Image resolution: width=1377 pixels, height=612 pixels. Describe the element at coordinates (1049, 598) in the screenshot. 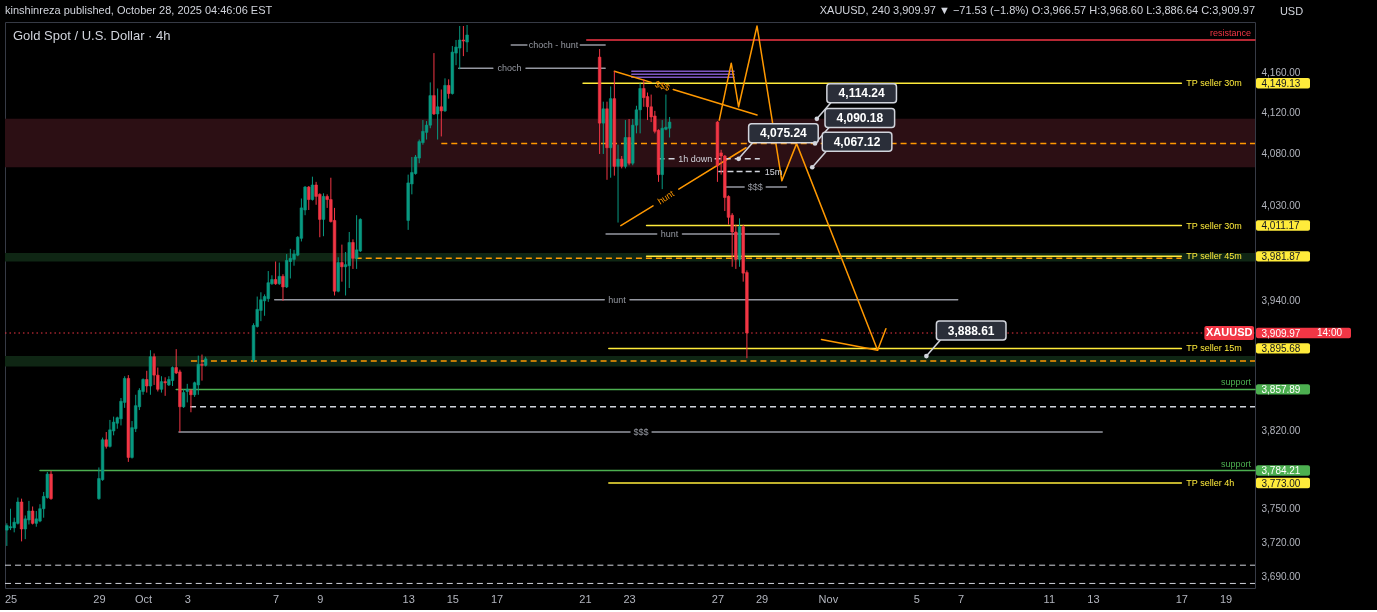

I see `x-tick-label: 11` at that location.